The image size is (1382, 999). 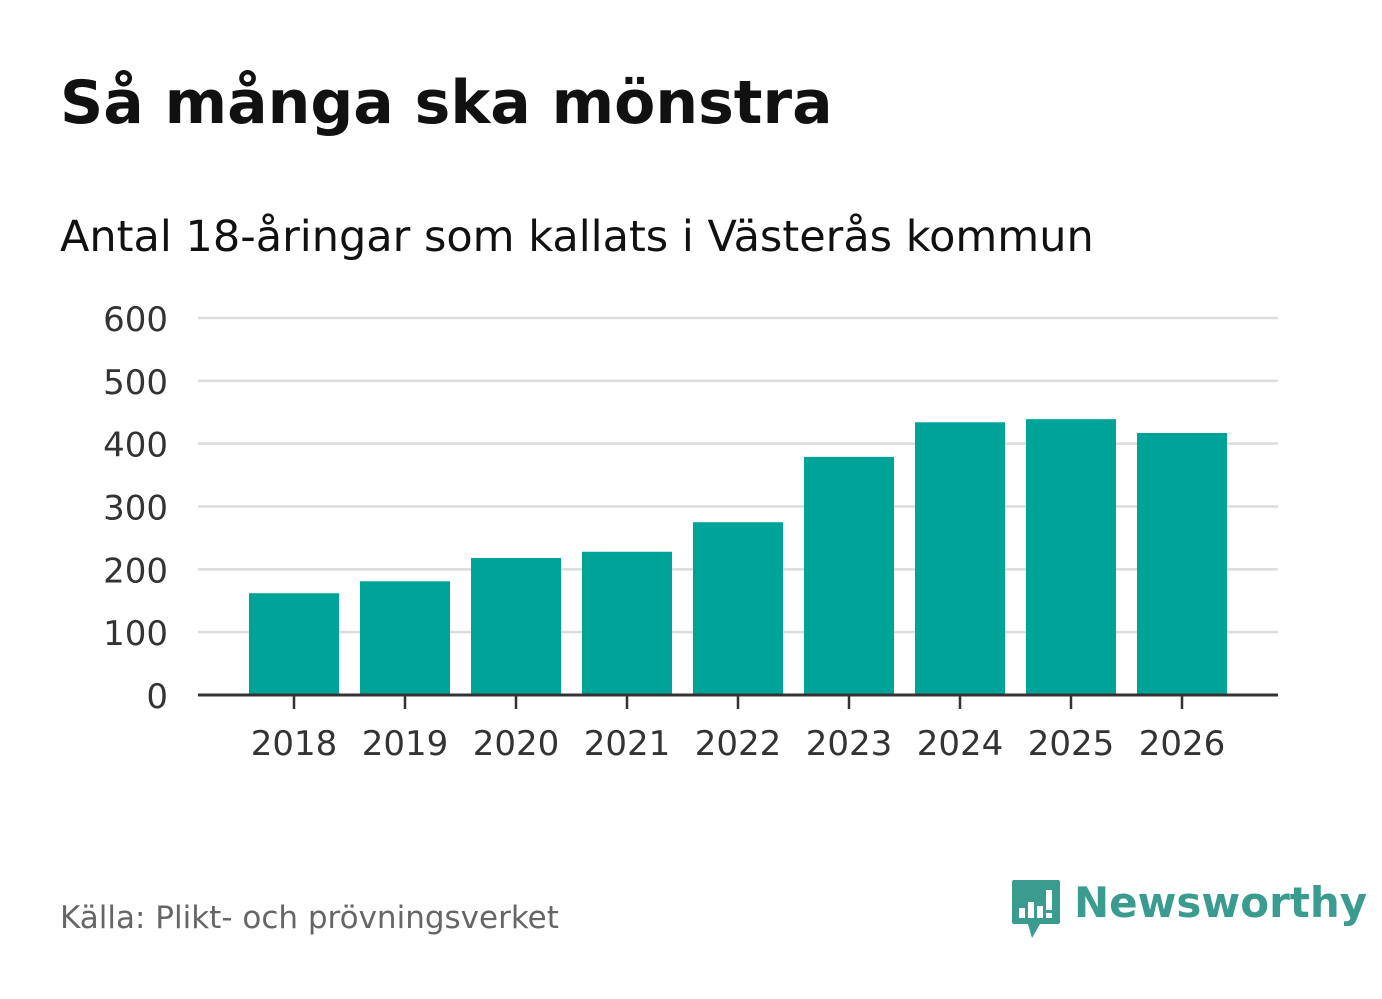 What do you see at coordinates (1182, 563) in the screenshot?
I see `bar-2026` at bounding box center [1182, 563].